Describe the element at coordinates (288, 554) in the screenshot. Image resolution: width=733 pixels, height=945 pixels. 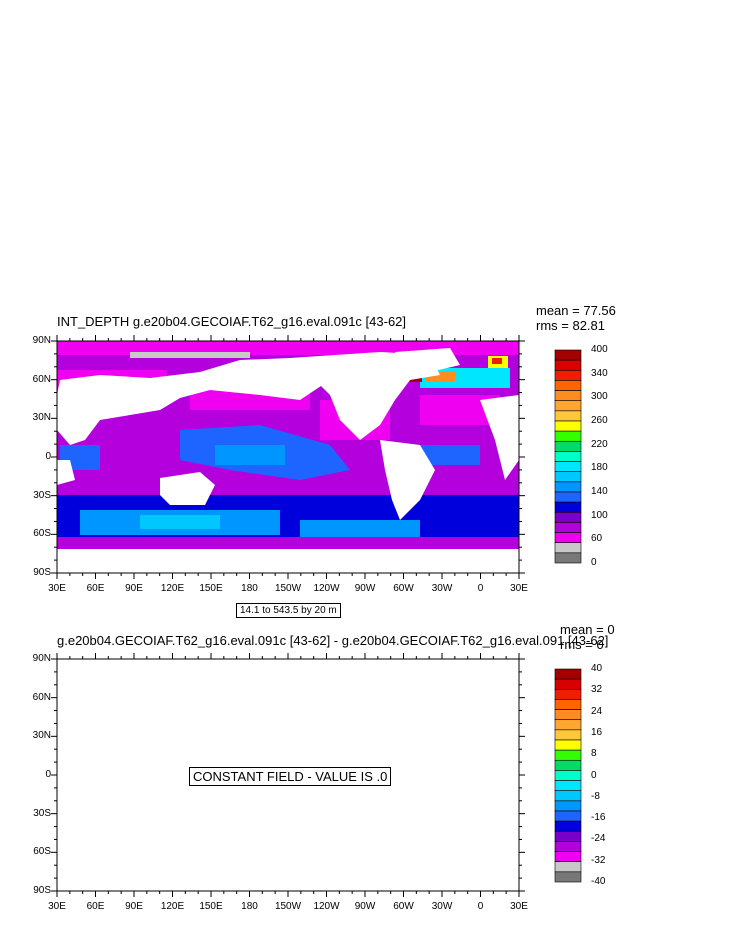
I see `land-antarctica` at that location.